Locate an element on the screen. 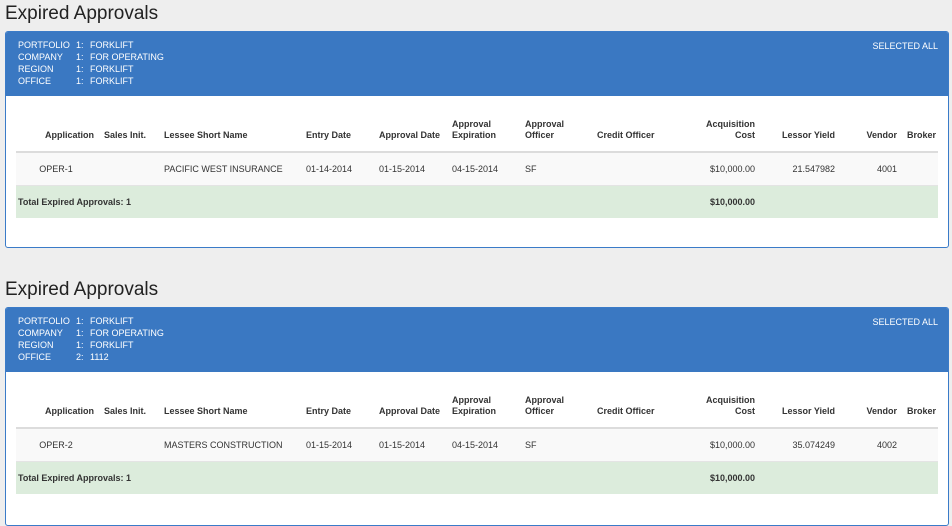  cell-application: OPER-1 is located at coordinates (56, 168).